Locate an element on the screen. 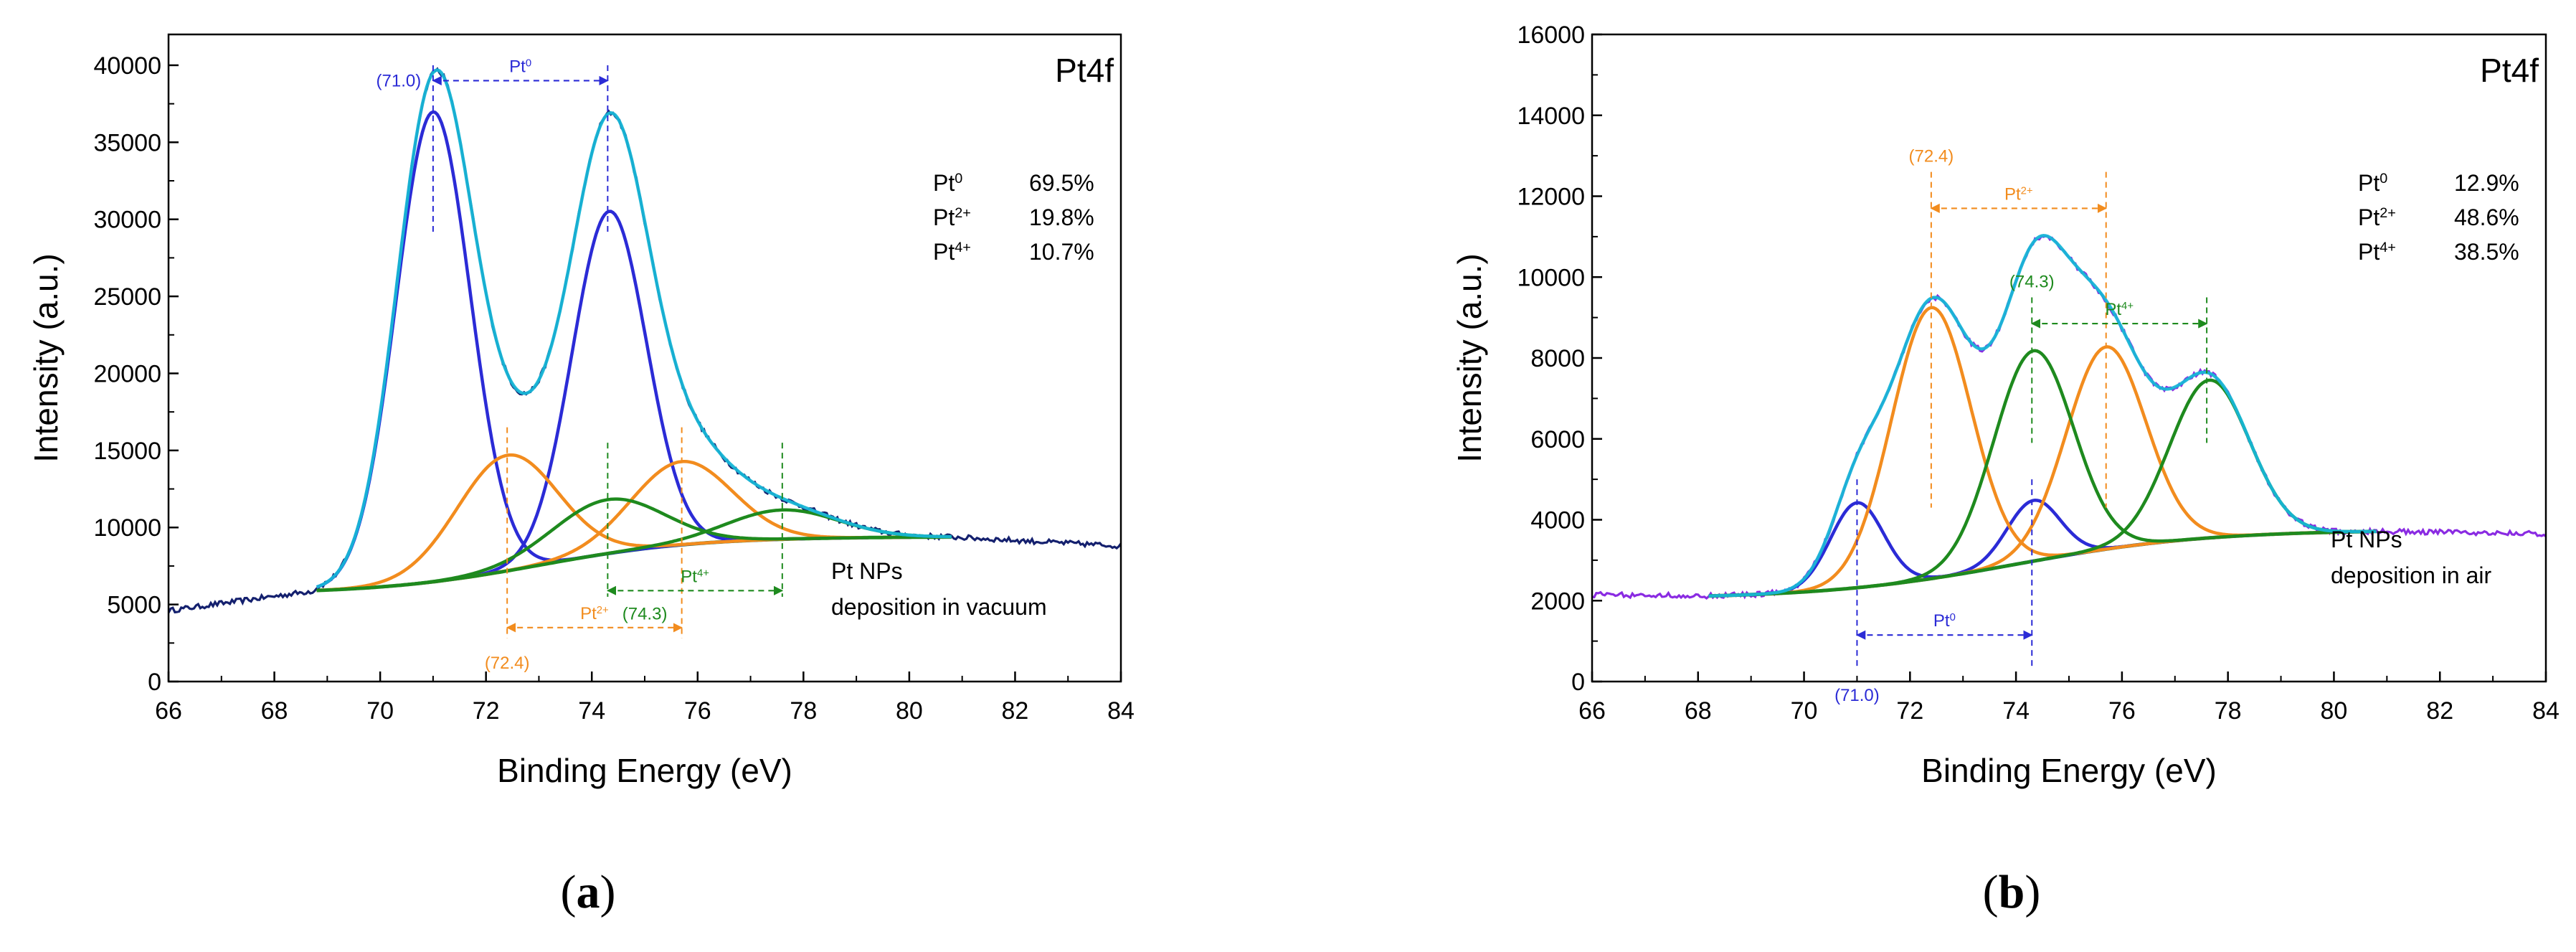 Image resolution: width=2576 pixels, height=952 pixels. legend-value: 69.5% is located at coordinates (1061, 183).